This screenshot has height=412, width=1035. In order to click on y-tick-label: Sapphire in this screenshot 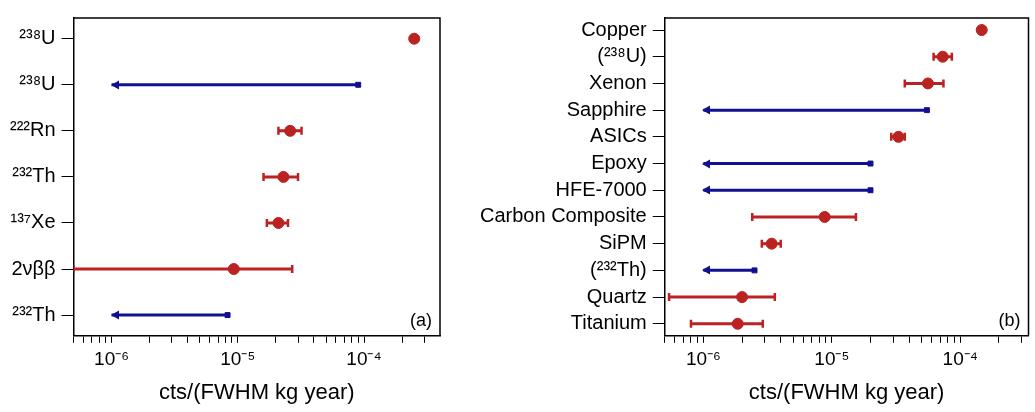, I will do `click(606, 108)`.